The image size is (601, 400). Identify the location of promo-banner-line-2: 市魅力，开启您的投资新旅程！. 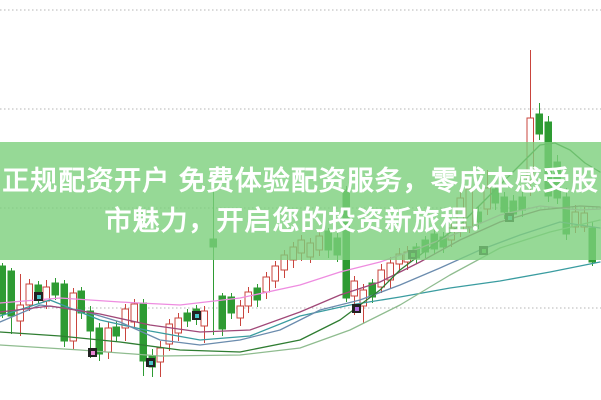
(300, 221).